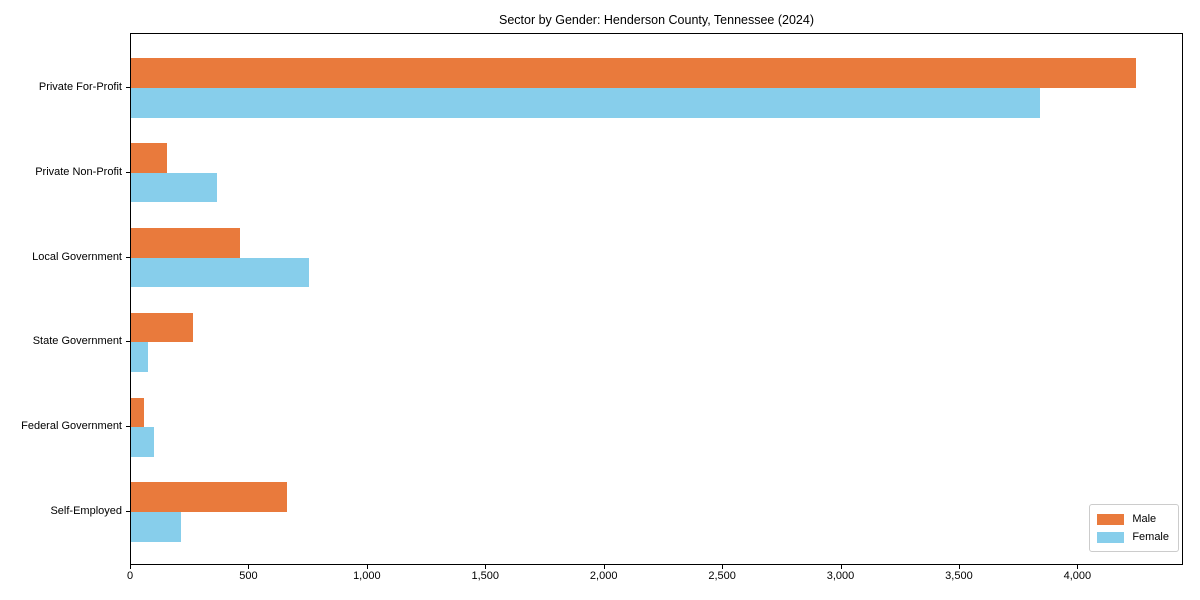 This screenshot has width=1200, height=600. I want to click on x-tick-label-3000: 3,000, so click(840, 576).